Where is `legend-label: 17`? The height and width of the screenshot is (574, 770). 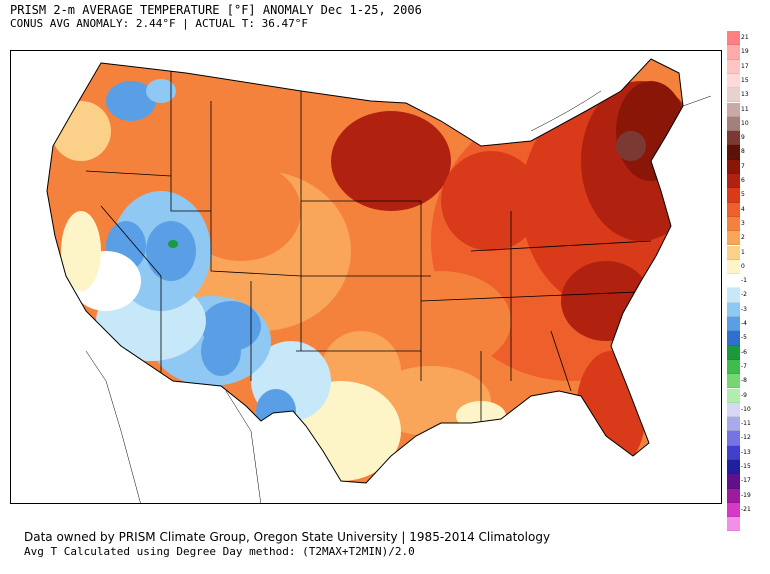
legend-label: 17 is located at coordinates (745, 66).